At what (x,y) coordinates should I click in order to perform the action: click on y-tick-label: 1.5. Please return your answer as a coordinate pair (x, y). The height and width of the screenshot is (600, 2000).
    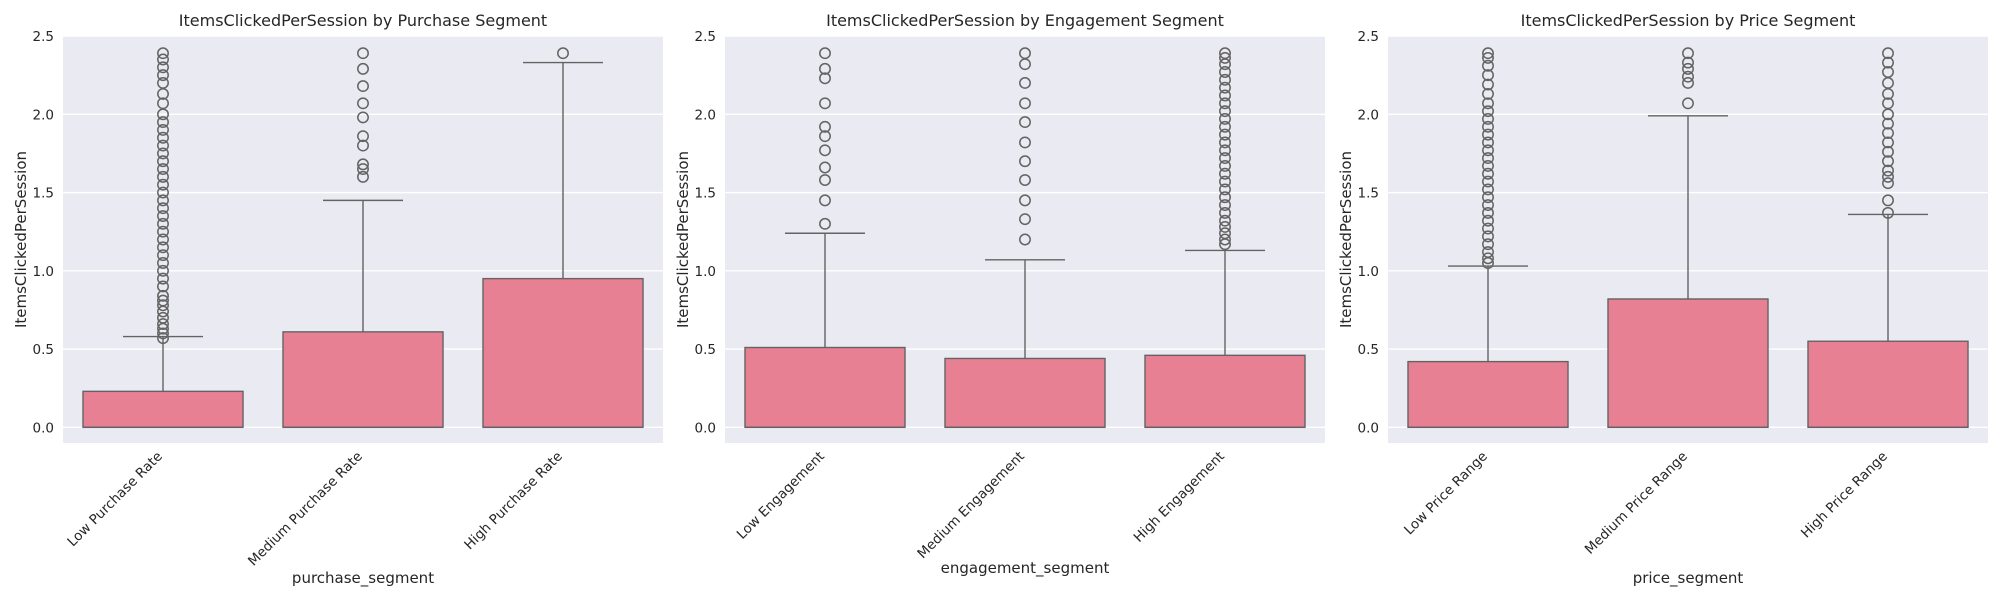
    Looking at the image, I should click on (43, 194).